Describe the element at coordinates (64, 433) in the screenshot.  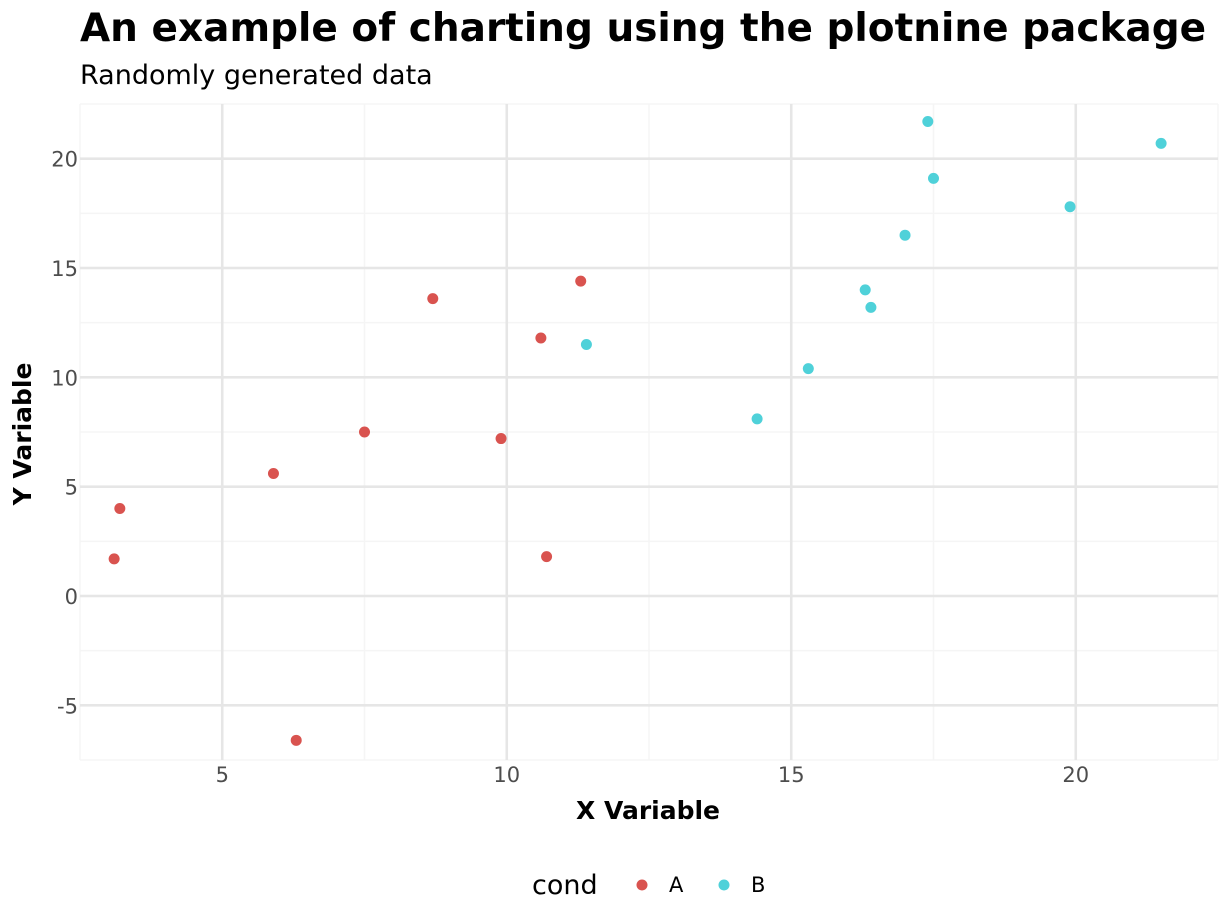
I see `y-axis-ticks: -5 0 5 10 15 20` at that location.